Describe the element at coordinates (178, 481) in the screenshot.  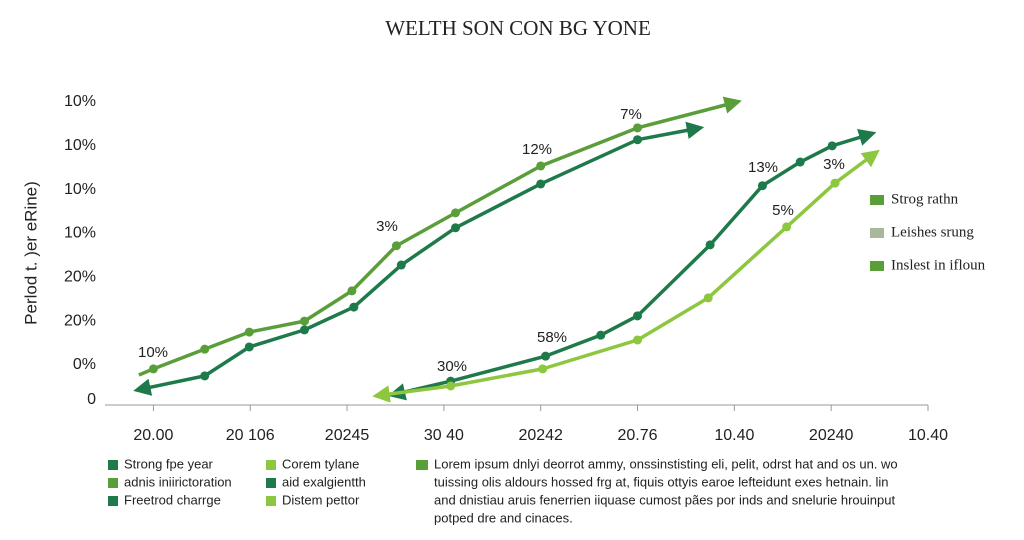
I see `footer-legend-label: adnis iniirictoration` at that location.